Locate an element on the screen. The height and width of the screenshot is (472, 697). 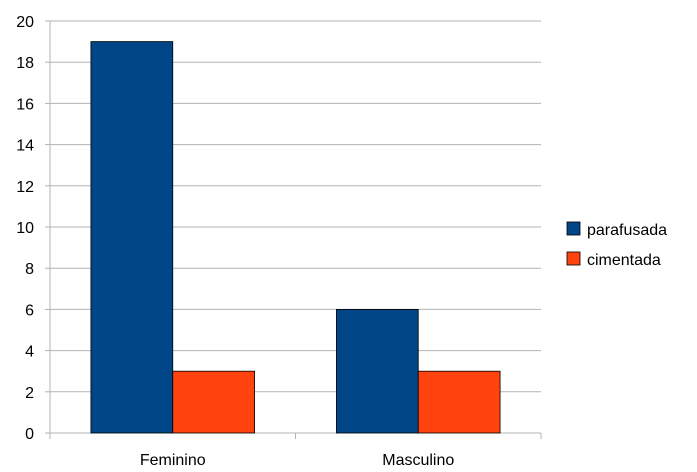
legend-label: parafusada is located at coordinates (627, 230).